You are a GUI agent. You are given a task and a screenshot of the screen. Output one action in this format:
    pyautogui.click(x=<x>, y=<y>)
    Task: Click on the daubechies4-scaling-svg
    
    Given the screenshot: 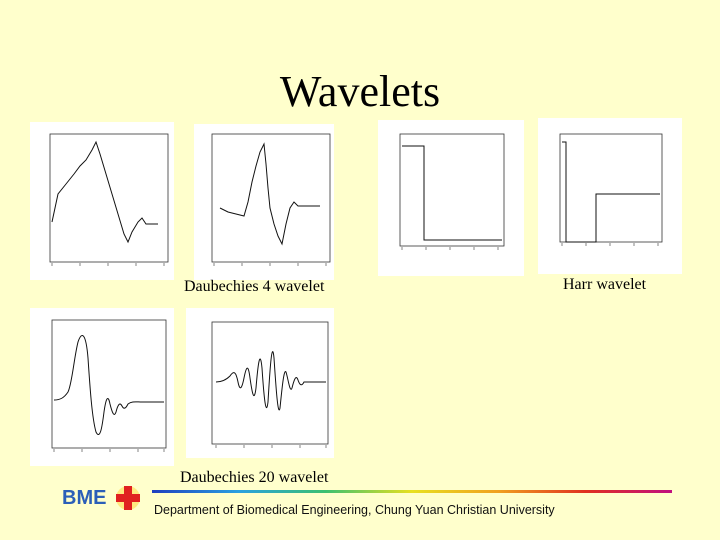 What is the action you would take?
    pyautogui.click(x=109, y=199)
    